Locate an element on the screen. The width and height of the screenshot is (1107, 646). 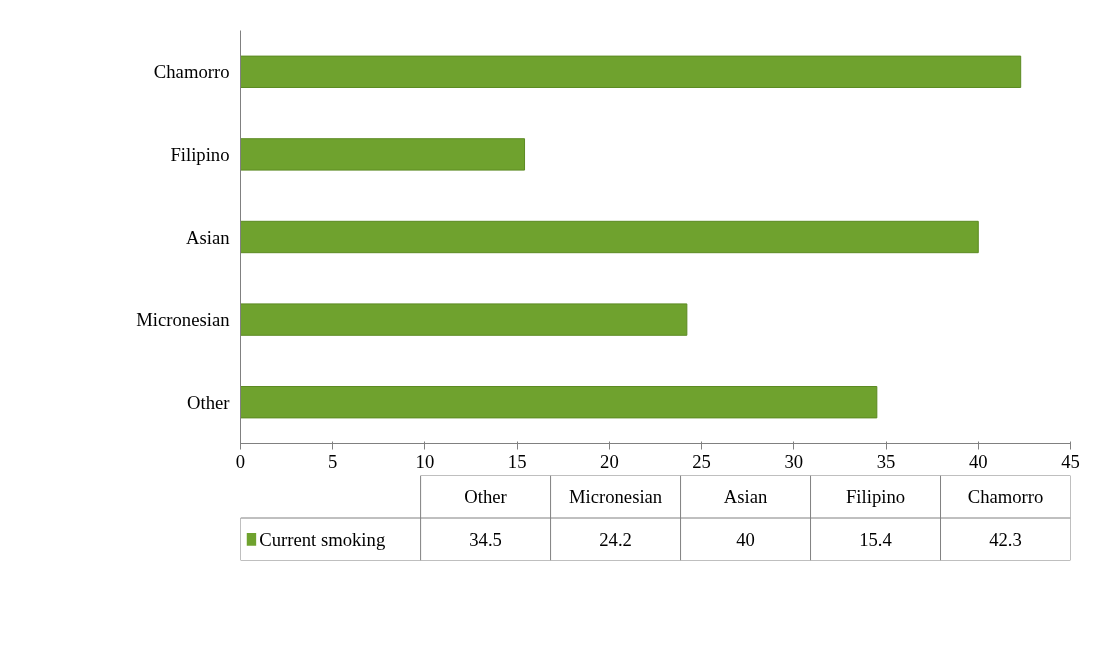
x-tick-label: 15 is located at coordinates (517, 461).